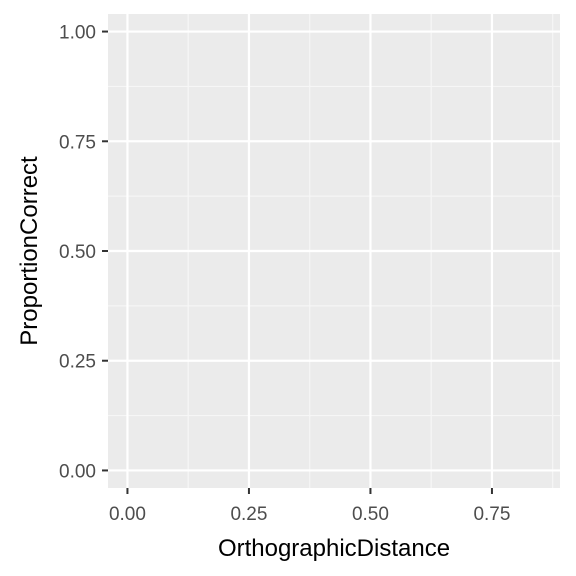  What do you see at coordinates (77, 252) in the screenshot?
I see `y-tick-label: 0.50` at bounding box center [77, 252].